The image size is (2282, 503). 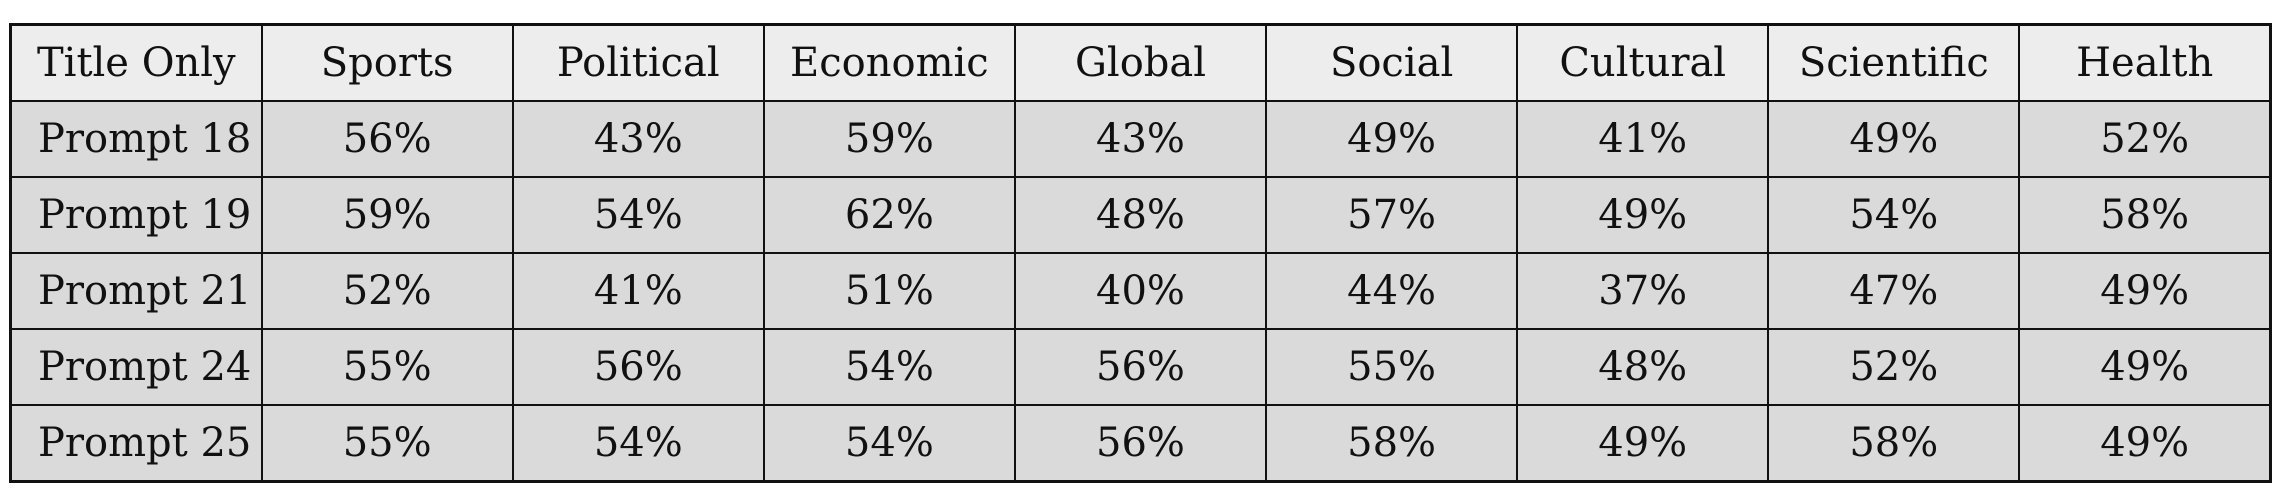 What do you see at coordinates (136, 215) in the screenshot?
I see `row-label: Prompt 19` at bounding box center [136, 215].